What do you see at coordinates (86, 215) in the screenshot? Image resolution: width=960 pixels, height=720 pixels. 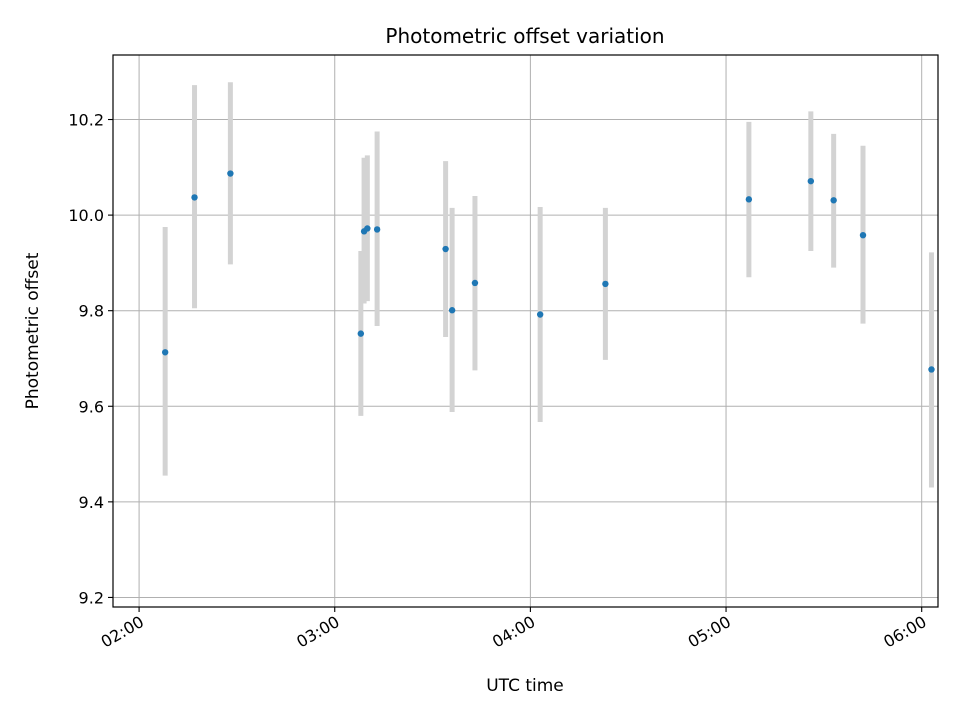 I see `y-tick-label: 10.0` at bounding box center [86, 215].